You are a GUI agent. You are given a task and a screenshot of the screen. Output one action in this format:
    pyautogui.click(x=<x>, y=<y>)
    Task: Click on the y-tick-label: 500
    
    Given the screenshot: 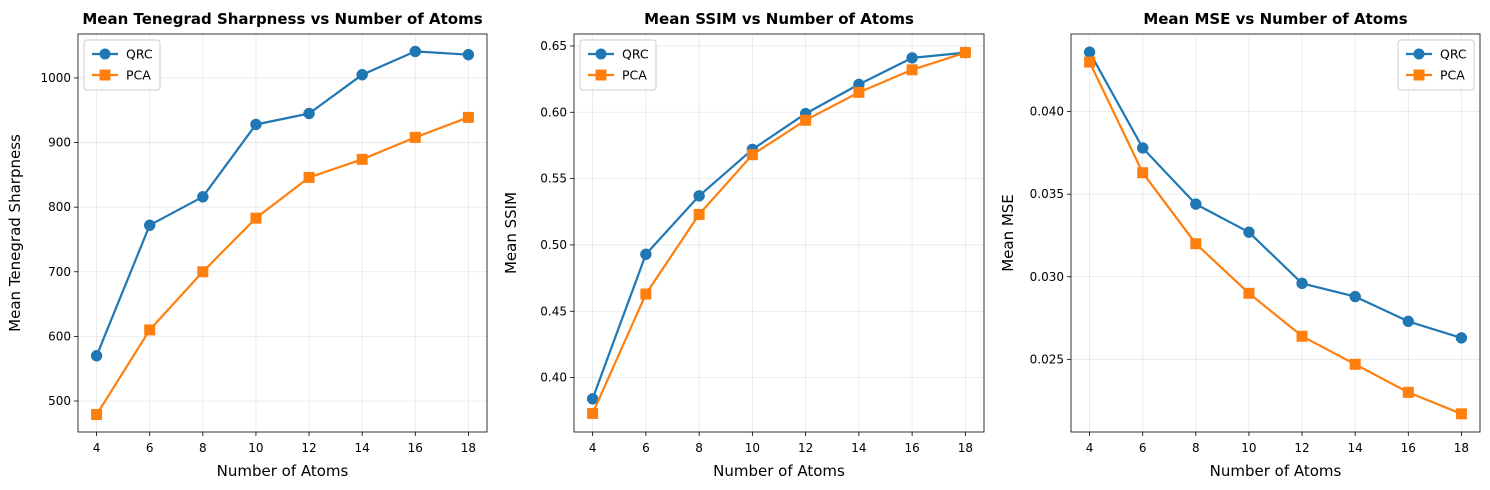 What is the action you would take?
    pyautogui.click(x=59, y=401)
    